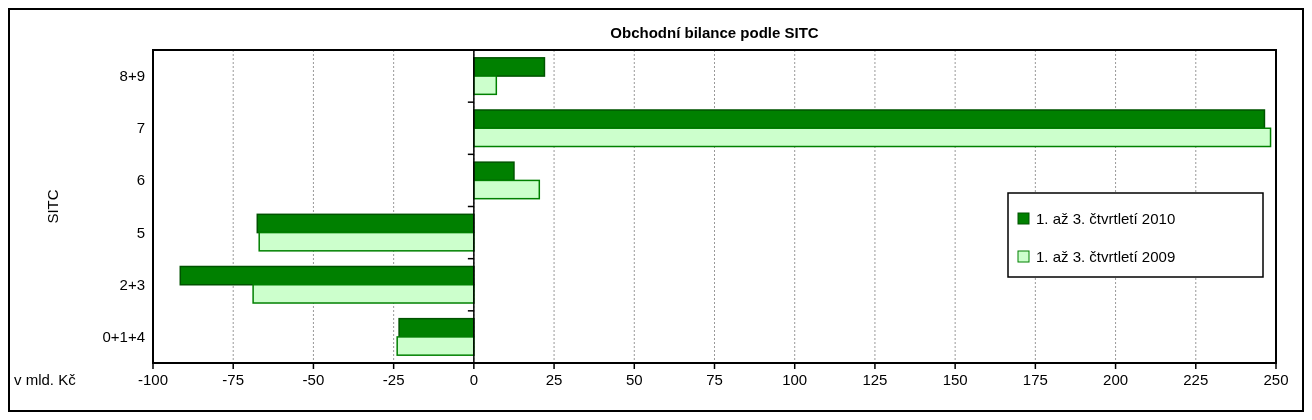 The width and height of the screenshot is (1312, 420). What do you see at coordinates (313, 379) in the screenshot?
I see `x-tick-label: -50` at bounding box center [313, 379].